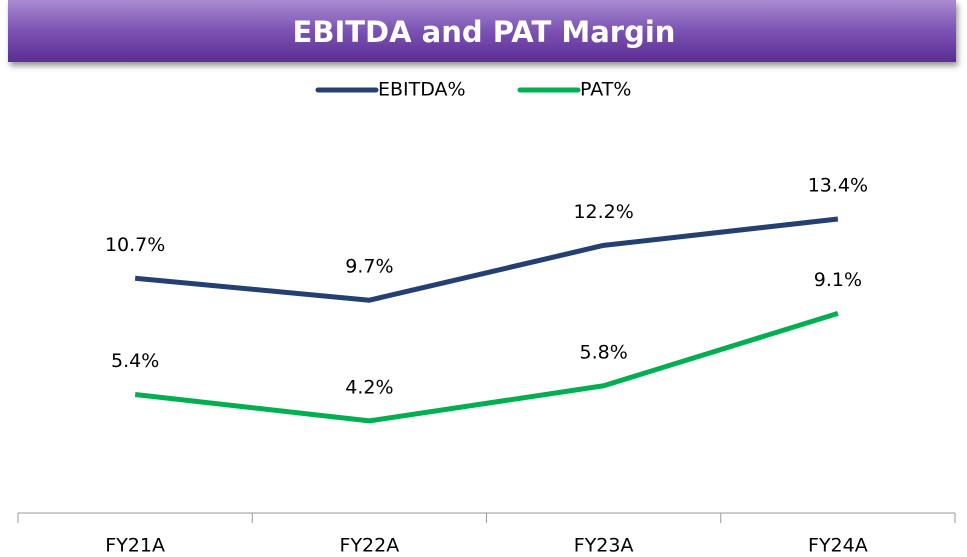  I want to click on data-label: 9.7%, so click(369, 267).